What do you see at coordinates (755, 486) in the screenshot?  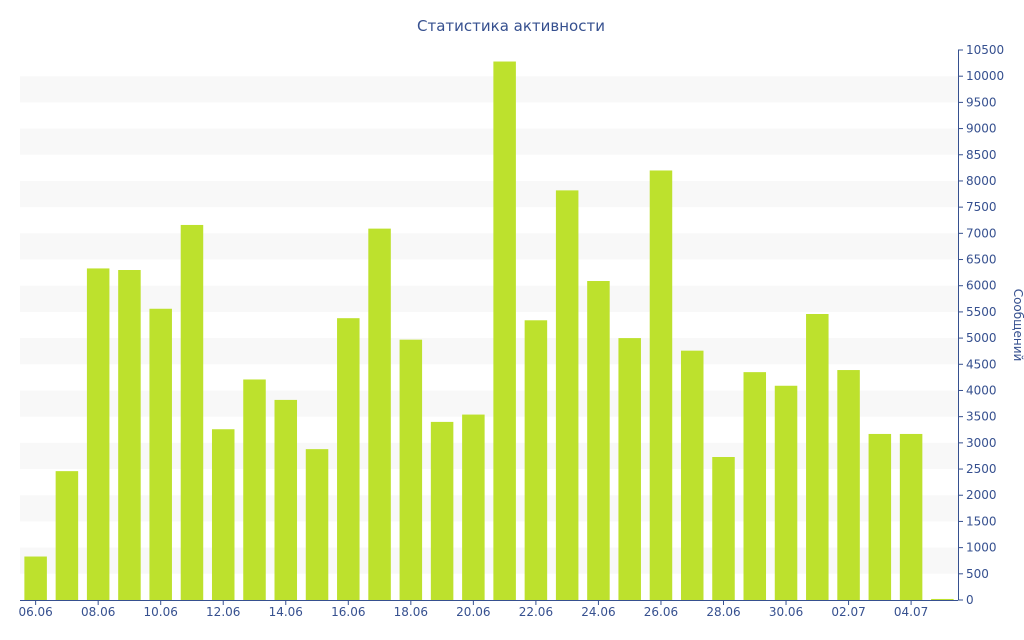 I see `bar-29.06` at bounding box center [755, 486].